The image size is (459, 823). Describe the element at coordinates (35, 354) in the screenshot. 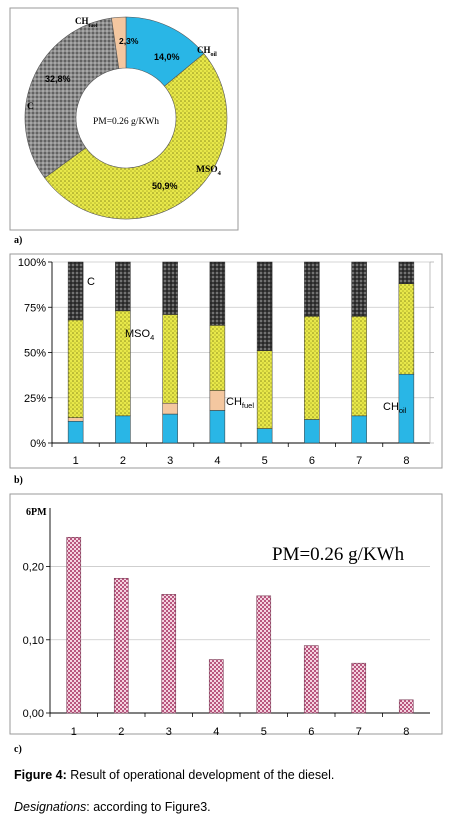

I see `b-ytick-label: 50%` at that location.